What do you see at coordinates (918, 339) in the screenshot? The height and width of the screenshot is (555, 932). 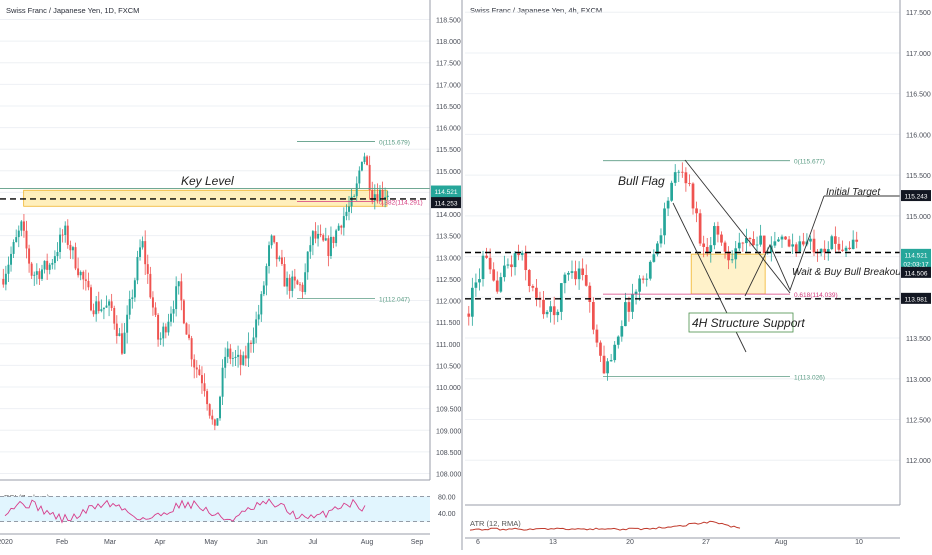 I see `price-tick-label: 113.500` at bounding box center [918, 339].